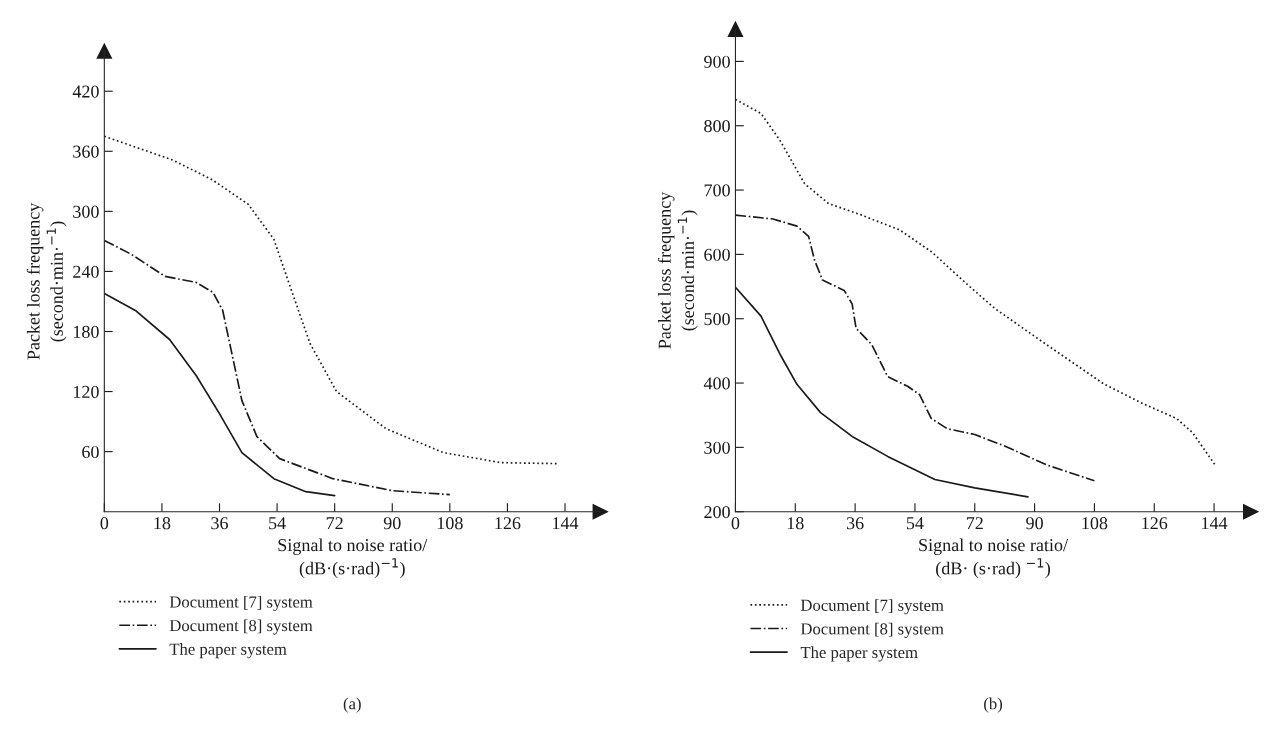 Image resolution: width=1288 pixels, height=731 pixels. What do you see at coordinates (717, 126) in the screenshot?
I see `y-tick-label: 800` at bounding box center [717, 126].